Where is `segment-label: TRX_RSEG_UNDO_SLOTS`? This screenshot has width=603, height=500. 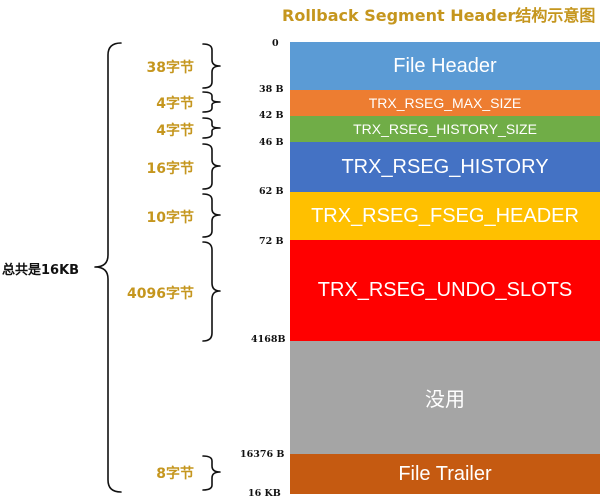 segment-label: TRX_RSEG_UNDO_SLOTS is located at coordinates (445, 290).